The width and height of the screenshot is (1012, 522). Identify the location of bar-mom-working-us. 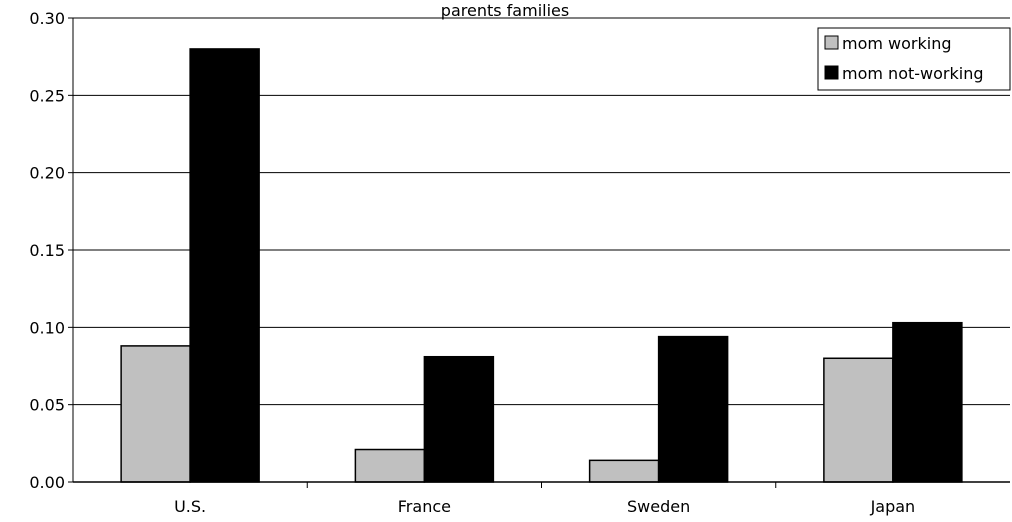
(155, 414).